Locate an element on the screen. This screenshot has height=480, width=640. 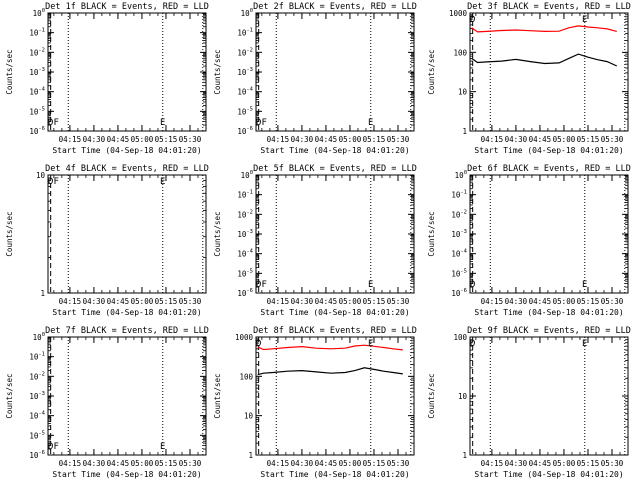
plot-title: Det 9f BLACK = Events, RED = LLD is located at coordinates (549, 331).